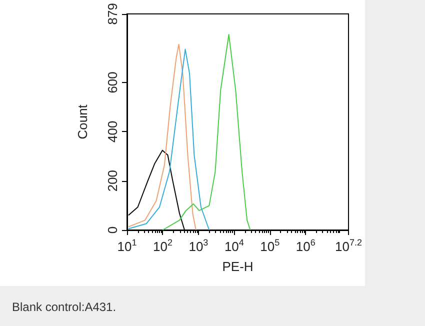 This screenshot has width=425, height=326. What do you see at coordinates (112, 131) in the screenshot?
I see `y-tick-label: 400` at bounding box center [112, 131].